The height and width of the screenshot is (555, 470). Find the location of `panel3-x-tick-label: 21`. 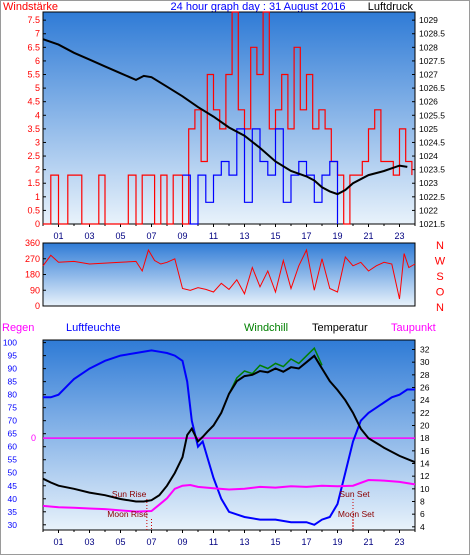

panel3-x-tick-label: 21 is located at coordinates (368, 542).